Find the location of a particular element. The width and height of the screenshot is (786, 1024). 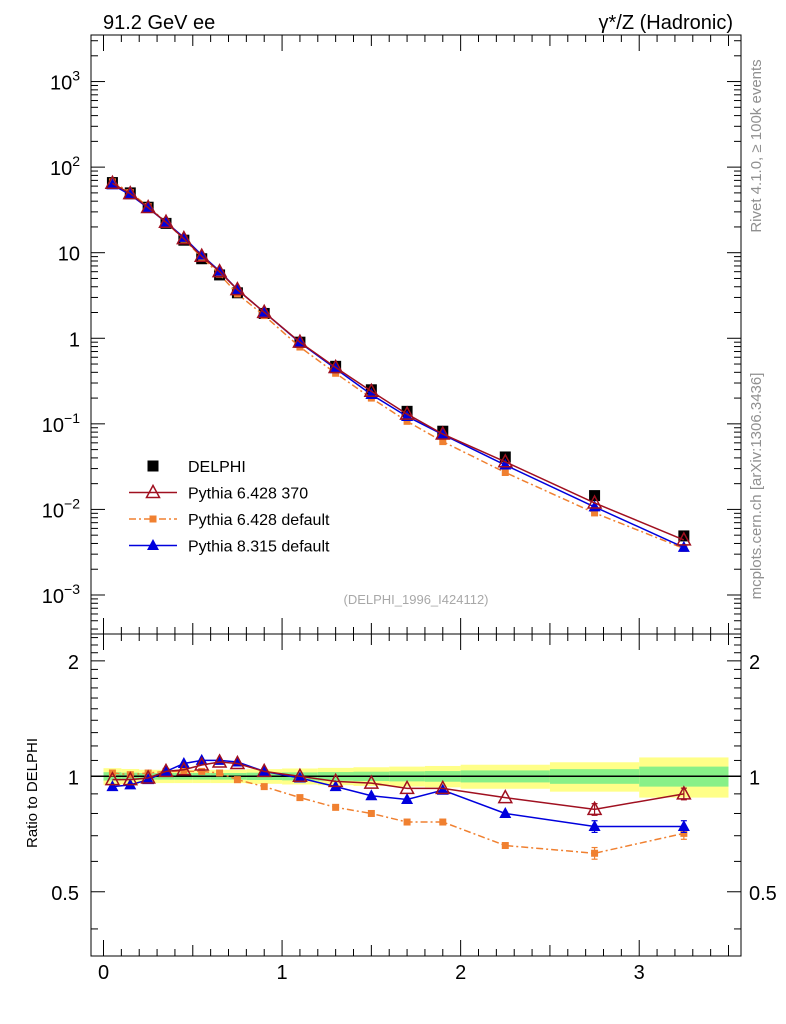

y-tick-label: 10⁻³ is located at coordinates (61, 594).